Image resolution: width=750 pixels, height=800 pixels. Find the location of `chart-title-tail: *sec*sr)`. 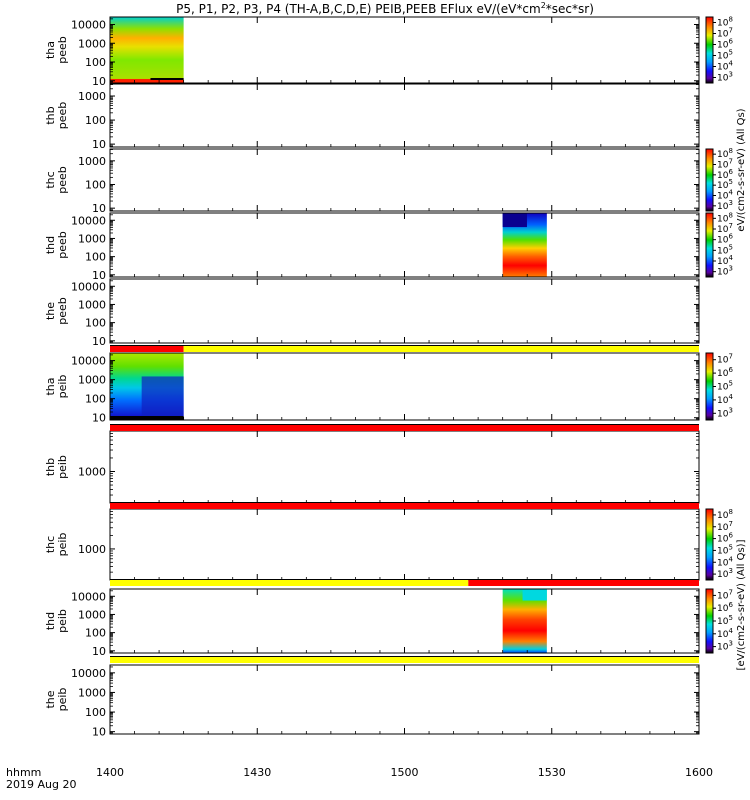

chart-title-tail: *sec*sr) is located at coordinates (570, 9).